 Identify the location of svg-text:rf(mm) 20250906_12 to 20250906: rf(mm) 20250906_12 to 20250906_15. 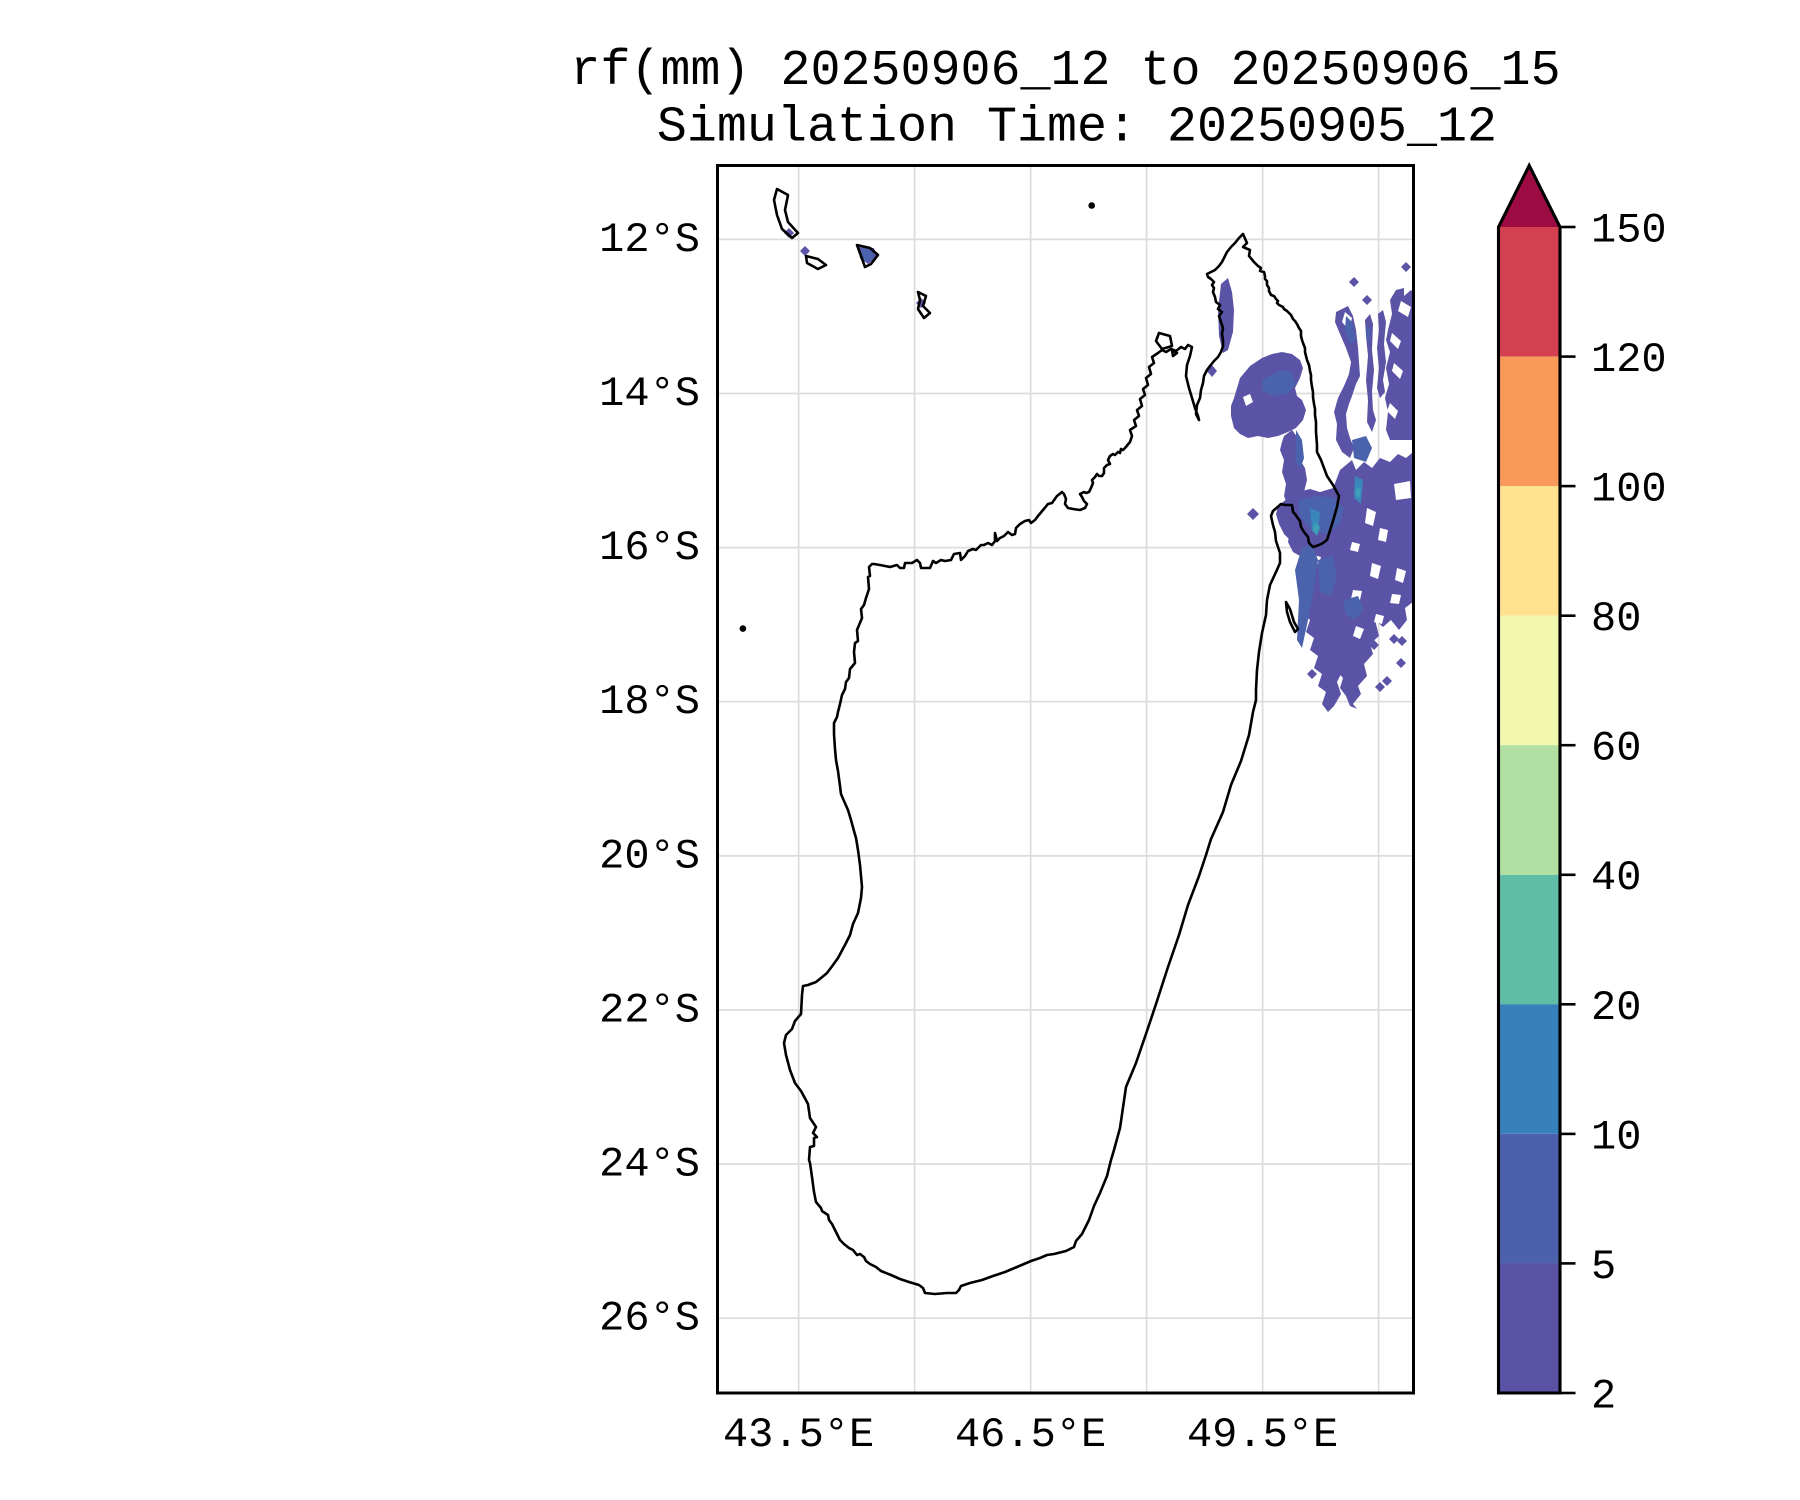
(1065, 71).